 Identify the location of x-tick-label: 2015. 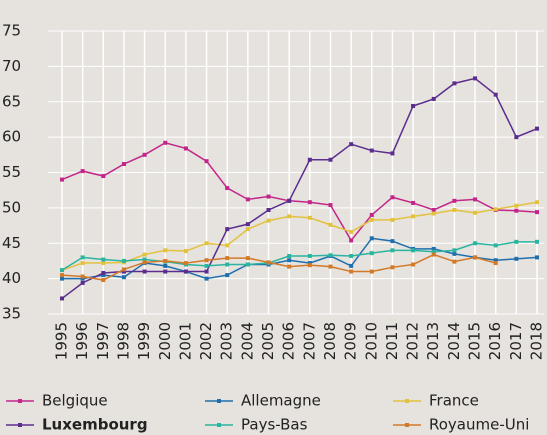
(475, 341).